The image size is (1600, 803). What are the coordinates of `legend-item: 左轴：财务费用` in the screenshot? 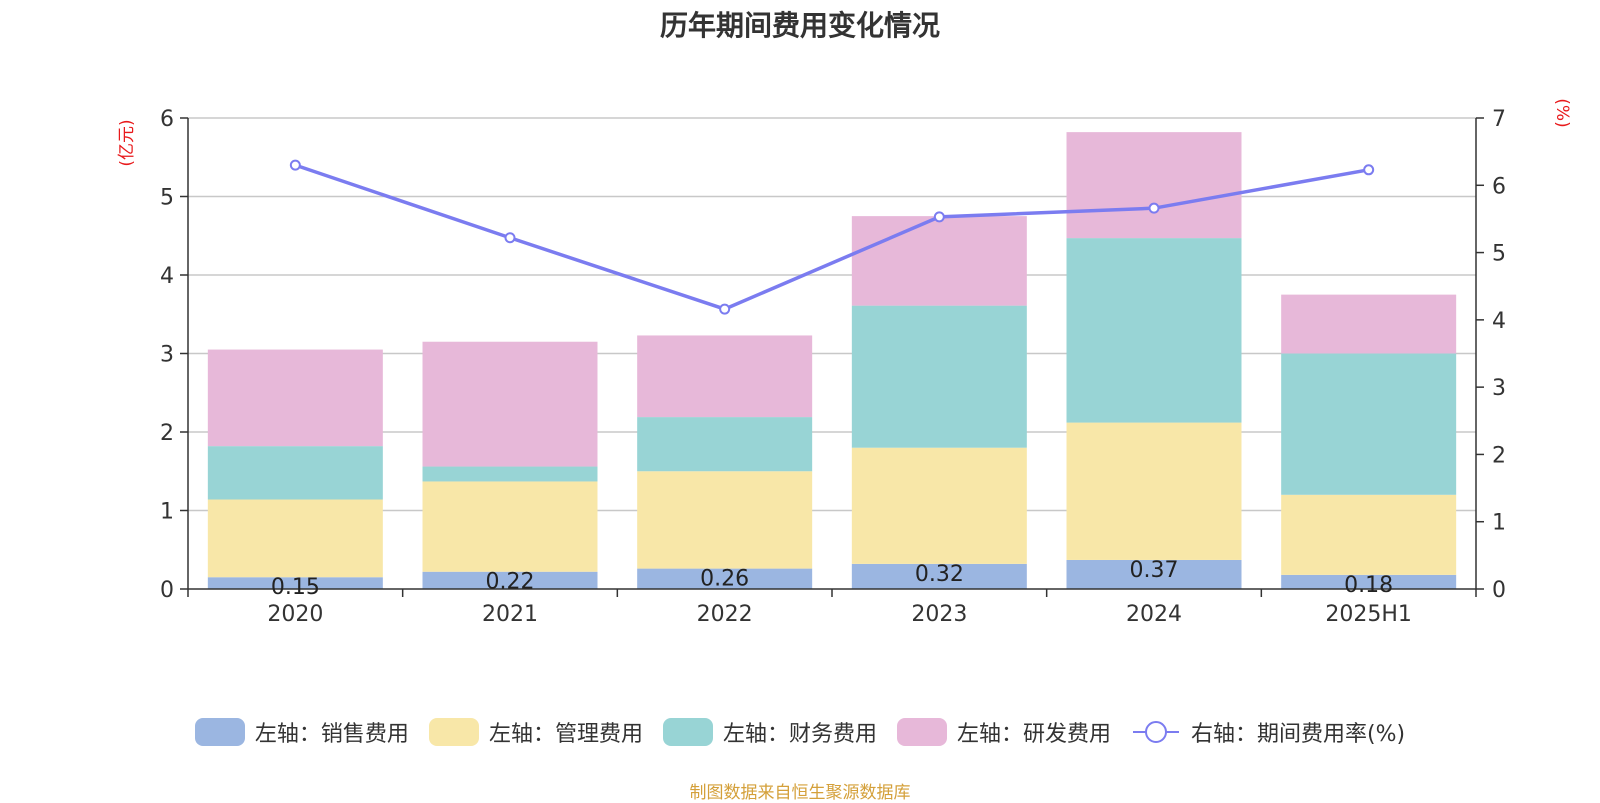 It's located at (769, 732).